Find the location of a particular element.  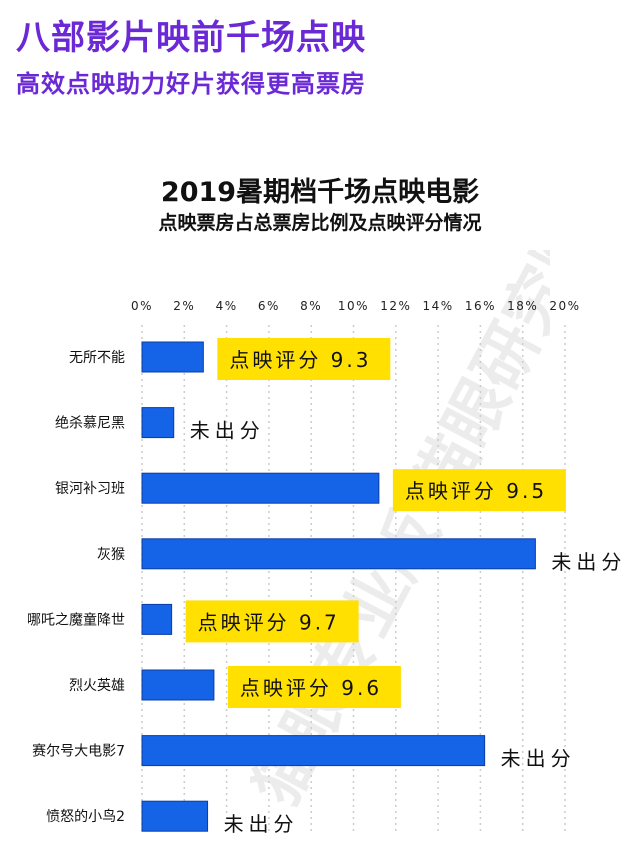

score-label: 点映评分 9.6 is located at coordinates (311, 688).